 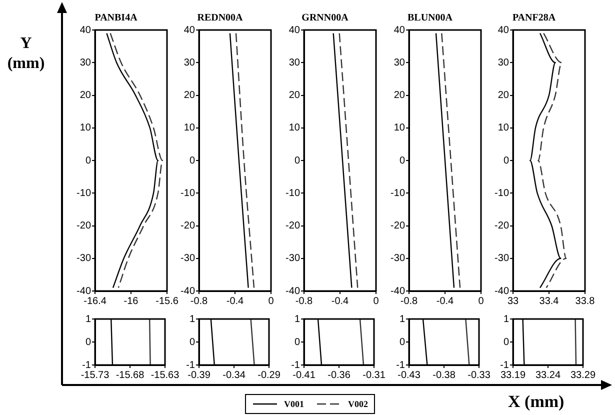 What do you see at coordinates (269, 375) in the screenshot?
I see `x-tick-label: -0.29` at bounding box center [269, 375].